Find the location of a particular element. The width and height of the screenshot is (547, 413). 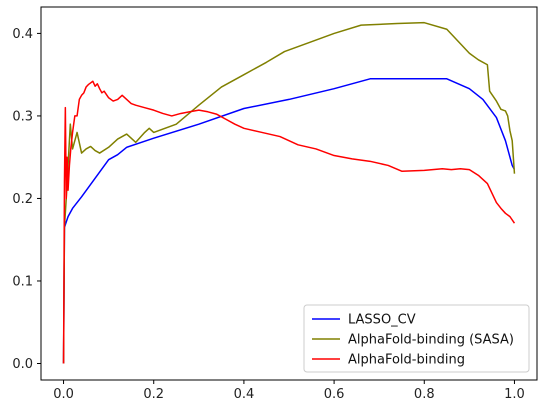

y-tick-label: 0.2 is located at coordinates (22, 199).